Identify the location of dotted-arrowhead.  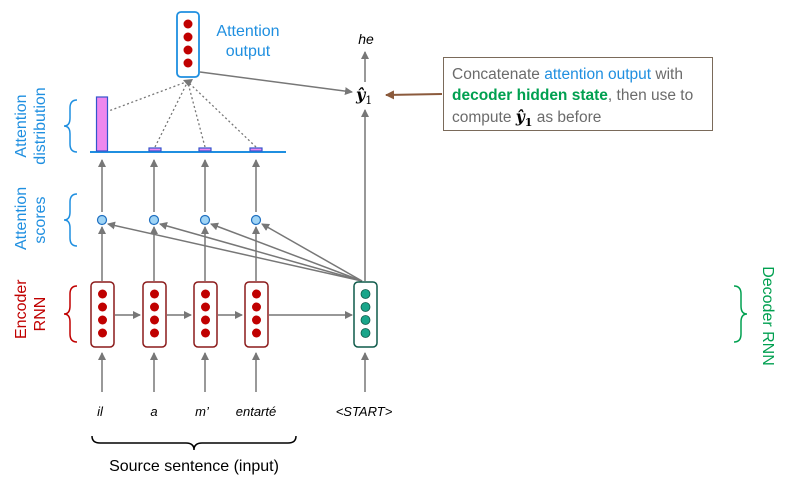
(188, 83).